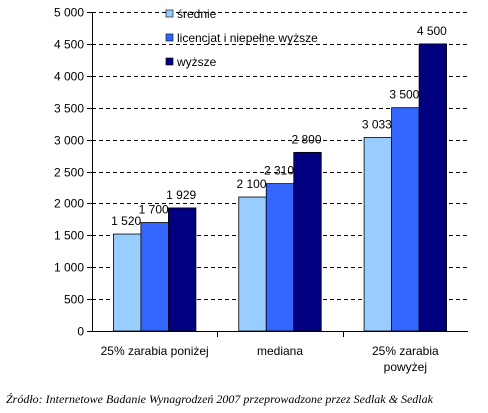 The image size is (488, 413). Describe the element at coordinates (69, 45) in the screenshot. I see `y-tick-label: 4 500` at that location.